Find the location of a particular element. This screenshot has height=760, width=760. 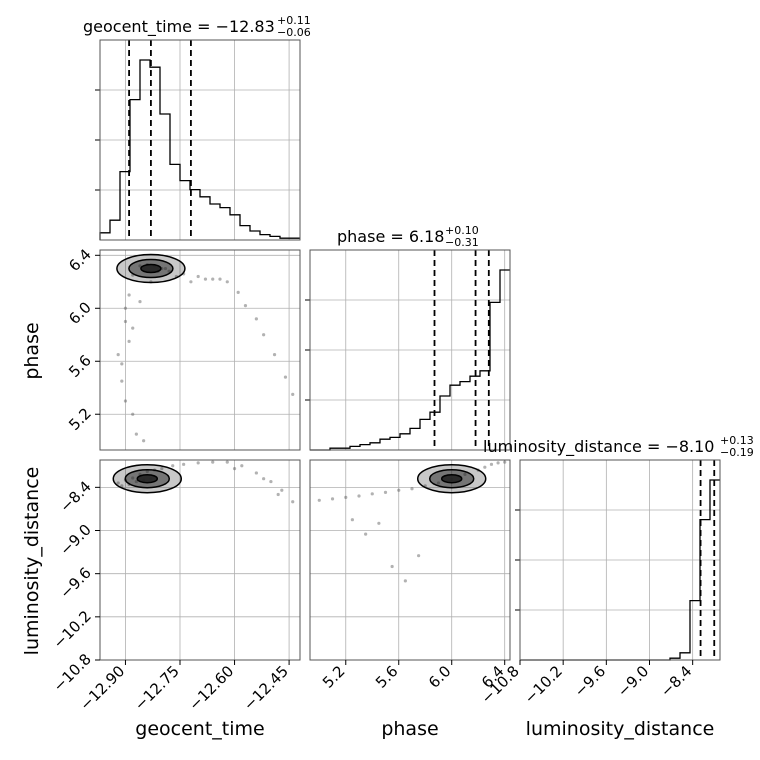

panel-luminosity-distance-vs-geocent-time-frame is located at coordinates (200, 560).